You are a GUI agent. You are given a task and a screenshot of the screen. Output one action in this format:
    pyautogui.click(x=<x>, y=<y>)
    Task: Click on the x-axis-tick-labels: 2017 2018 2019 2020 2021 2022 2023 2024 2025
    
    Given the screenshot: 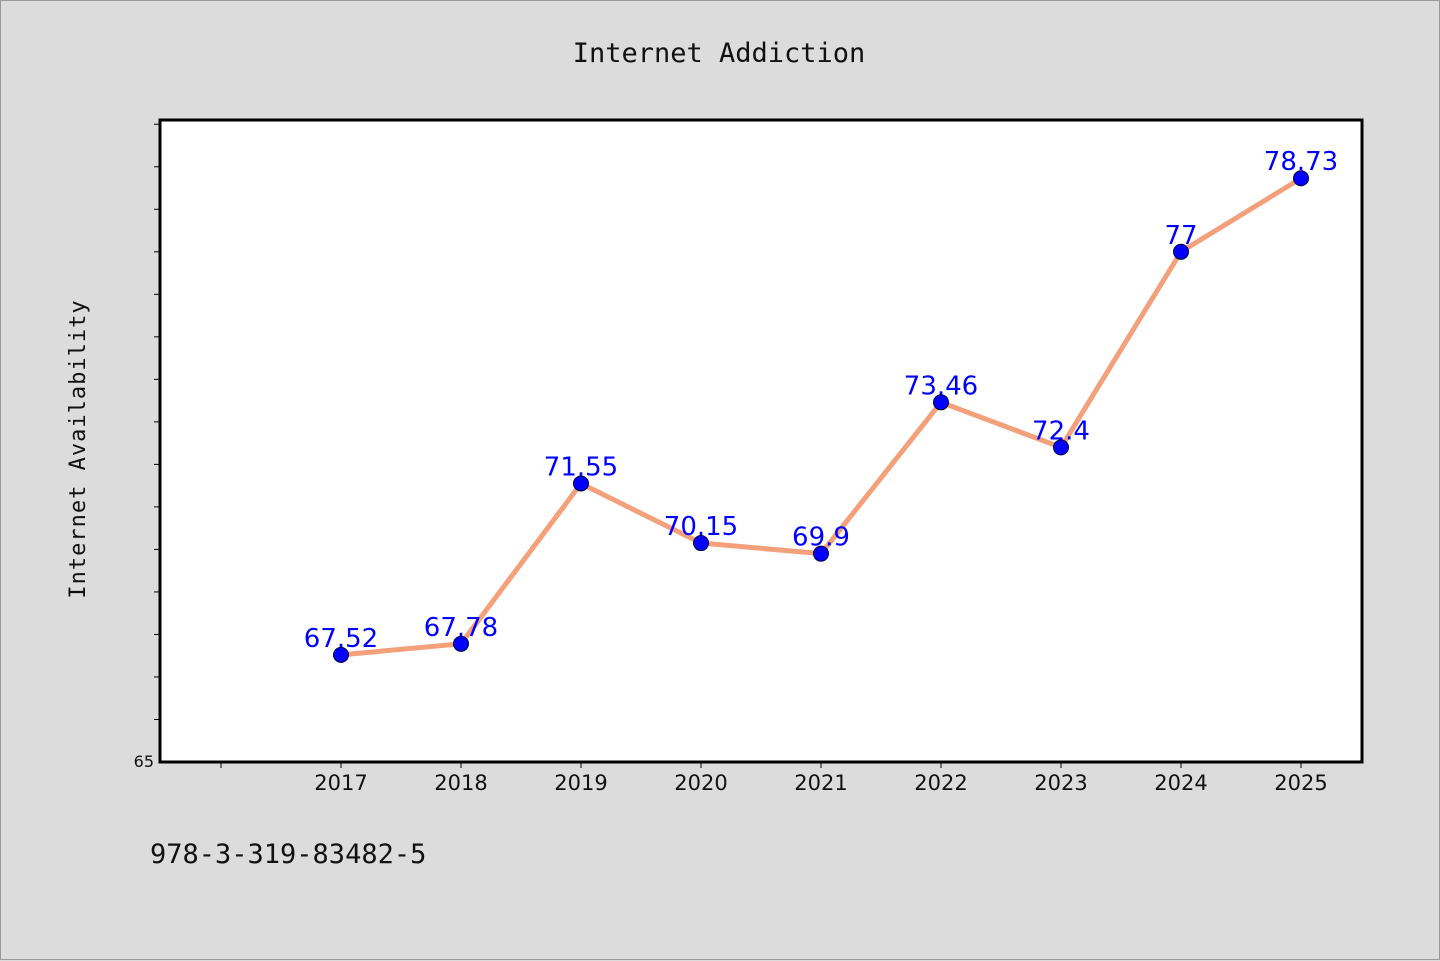 What is the action you would take?
    pyautogui.click(x=820, y=783)
    